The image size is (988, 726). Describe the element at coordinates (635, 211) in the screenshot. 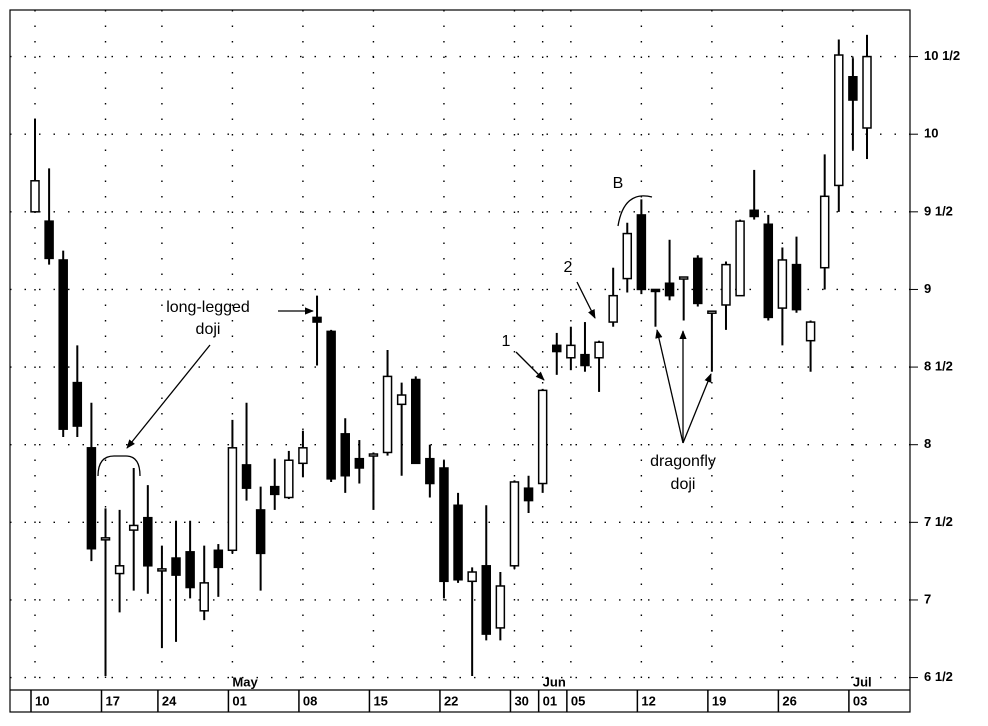

I see `arc` at that location.